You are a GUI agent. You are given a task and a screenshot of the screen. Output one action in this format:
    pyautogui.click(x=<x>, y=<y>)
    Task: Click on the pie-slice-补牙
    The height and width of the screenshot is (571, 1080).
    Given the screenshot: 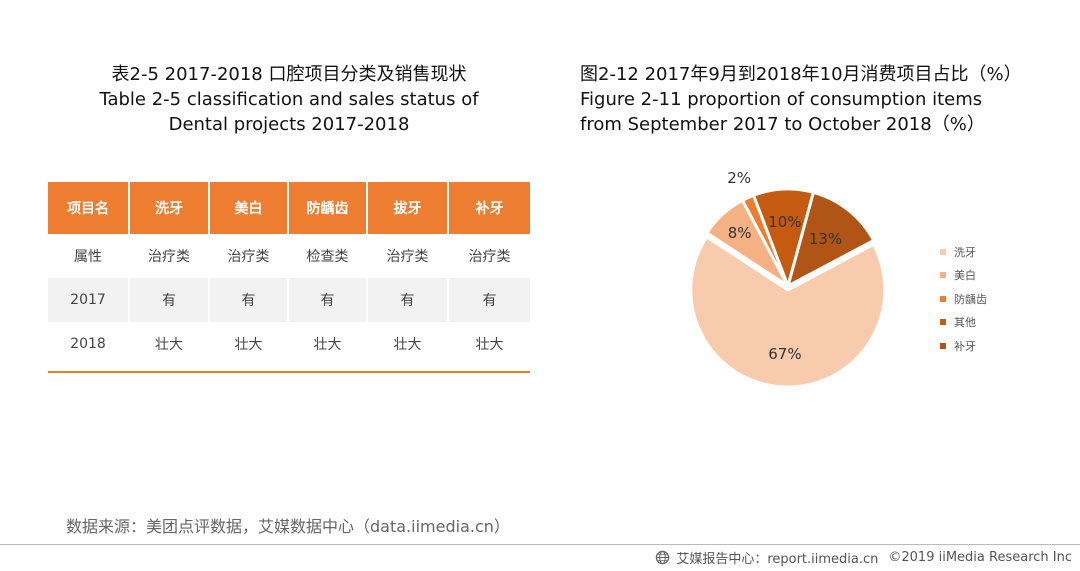 What is the action you would take?
    pyautogui.click(x=831, y=239)
    